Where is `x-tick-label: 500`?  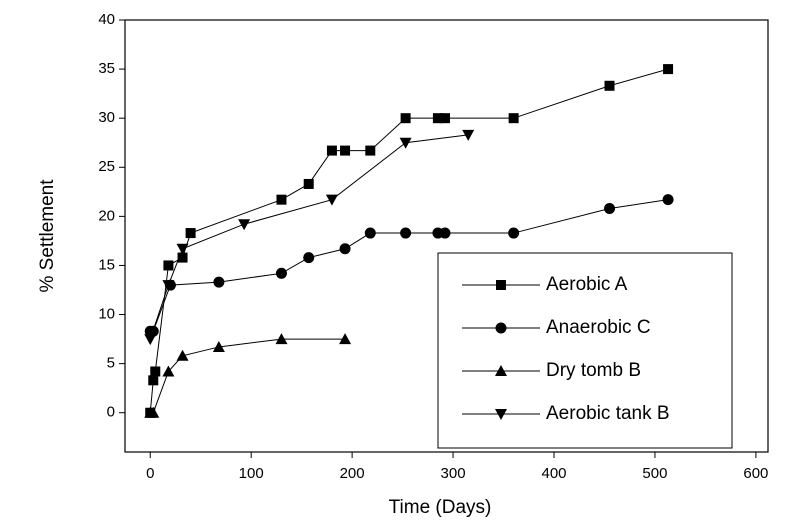
x-tick-label: 500 is located at coordinates (654, 473).